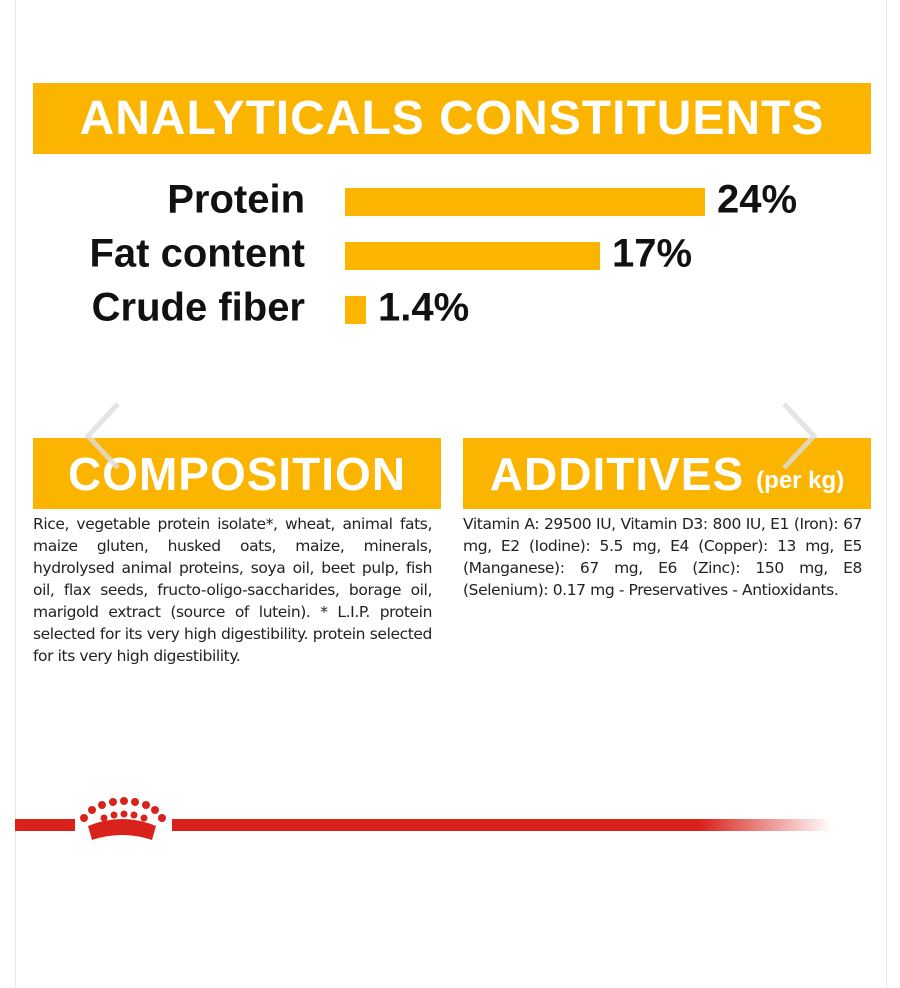 This screenshot has width=900, height=988. What do you see at coordinates (652, 254) in the screenshot?
I see `value-label: 17%` at bounding box center [652, 254].